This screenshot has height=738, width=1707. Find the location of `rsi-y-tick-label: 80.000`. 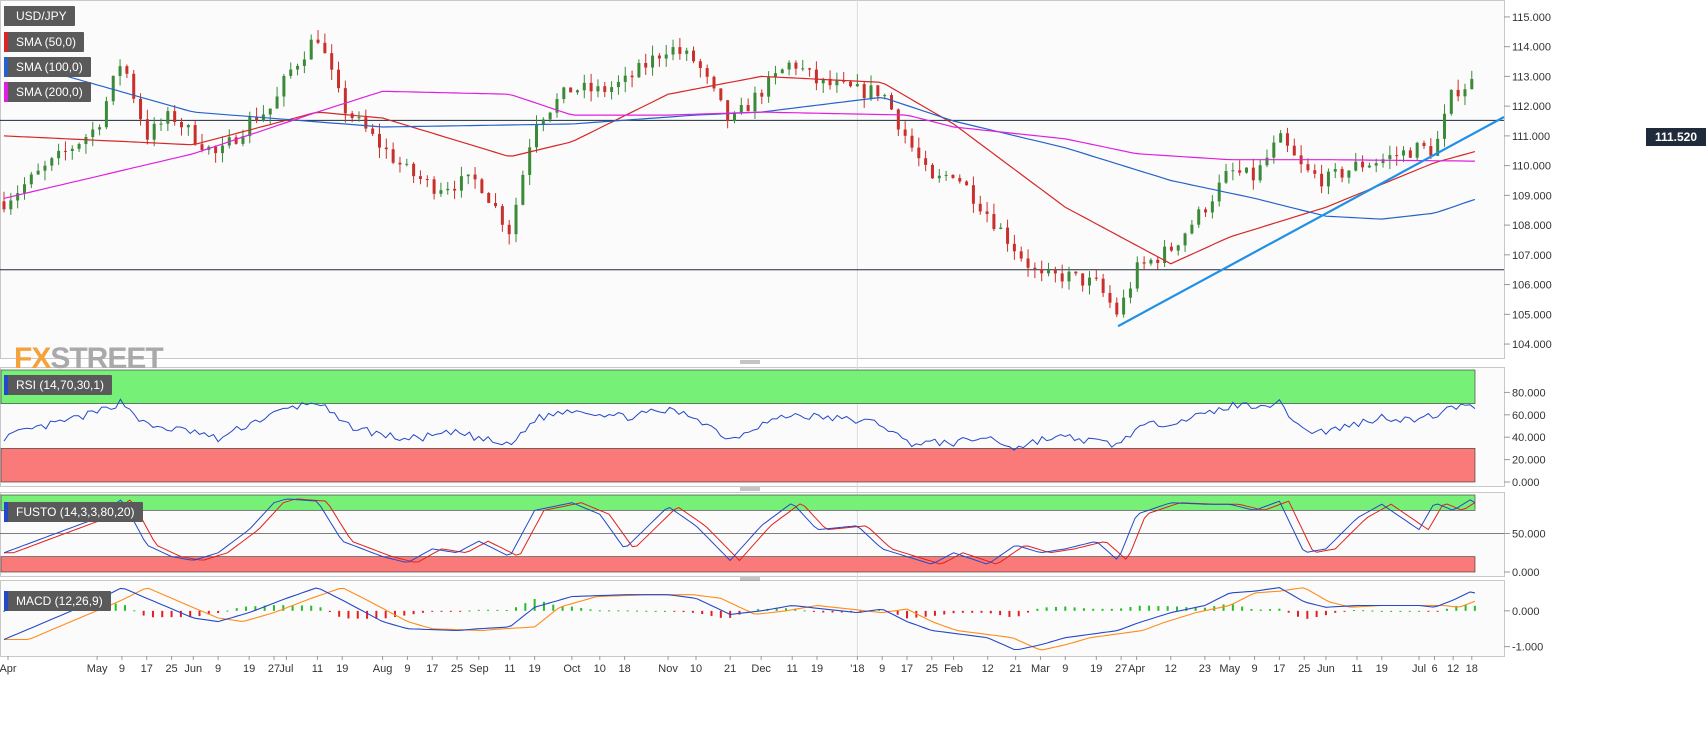

rsi-y-tick-label: 80.000 is located at coordinates (1529, 393).